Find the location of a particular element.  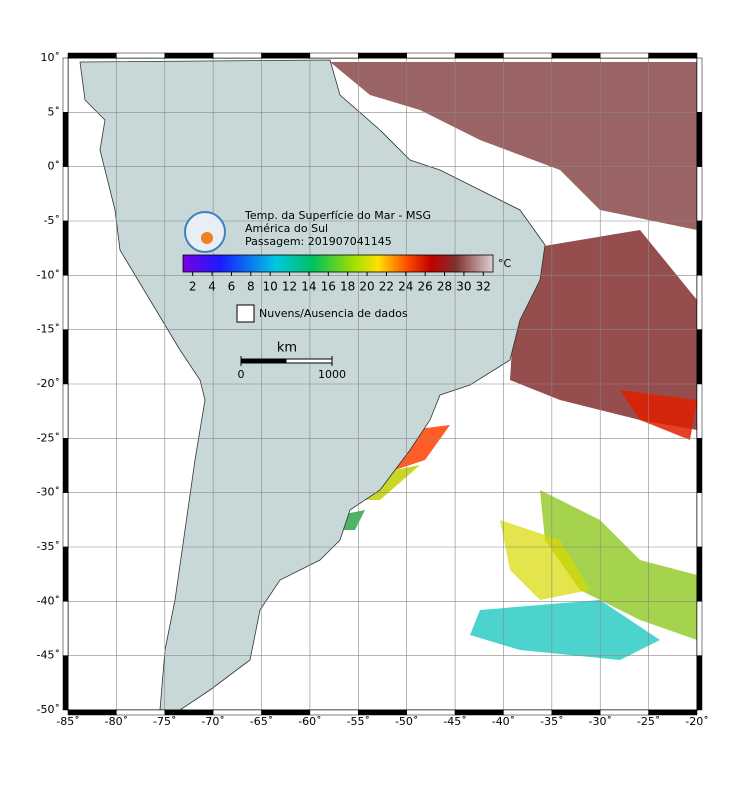

x-tick-label: -40˚ is located at coordinates (503, 721).